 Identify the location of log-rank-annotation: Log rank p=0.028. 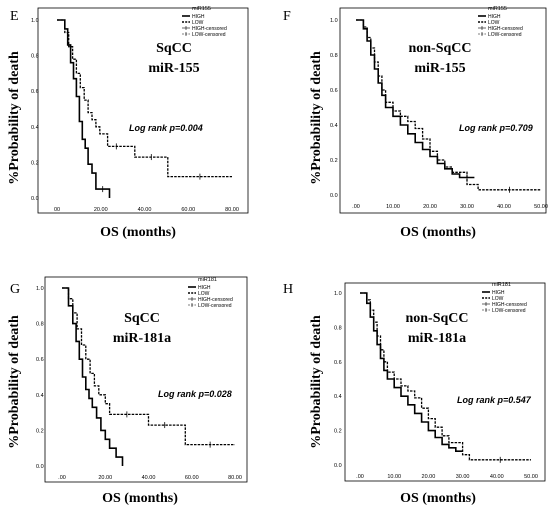
(195, 394).